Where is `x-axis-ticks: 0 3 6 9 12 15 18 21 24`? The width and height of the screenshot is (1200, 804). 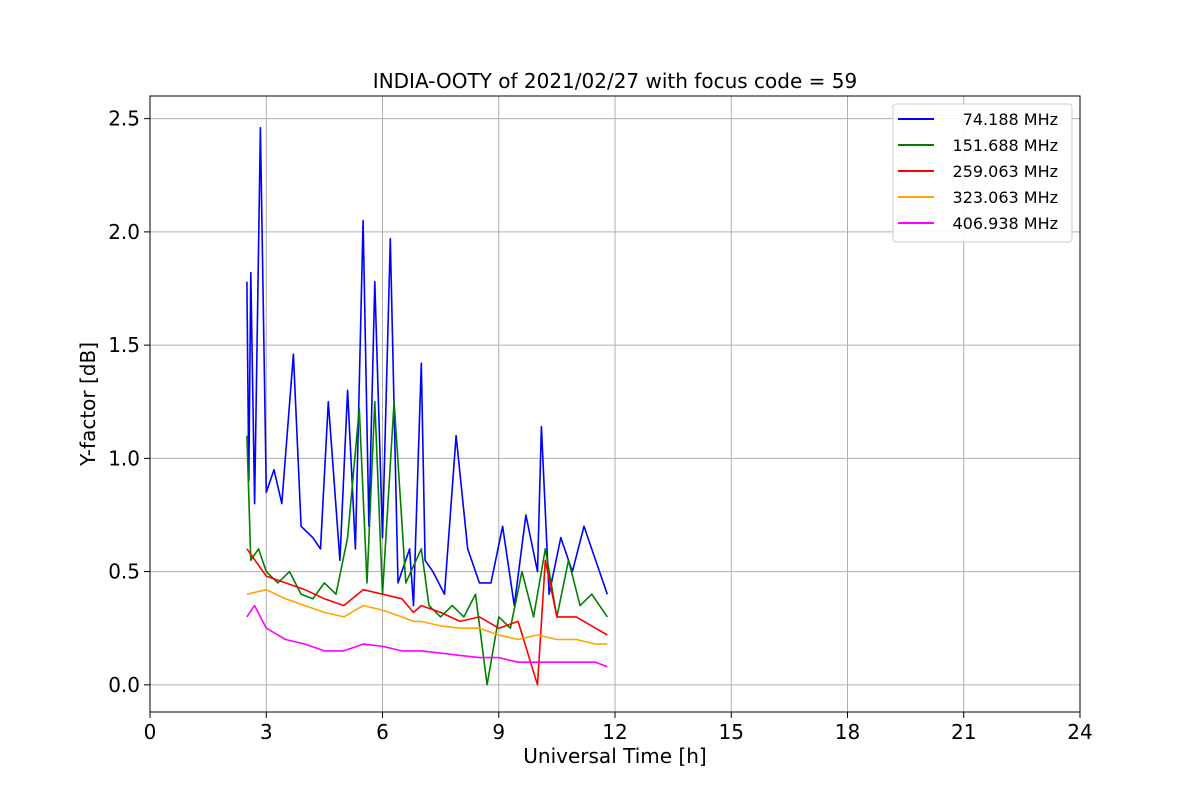 x-axis-ticks: 0 3 6 9 12 15 18 21 24 is located at coordinates (618, 728).